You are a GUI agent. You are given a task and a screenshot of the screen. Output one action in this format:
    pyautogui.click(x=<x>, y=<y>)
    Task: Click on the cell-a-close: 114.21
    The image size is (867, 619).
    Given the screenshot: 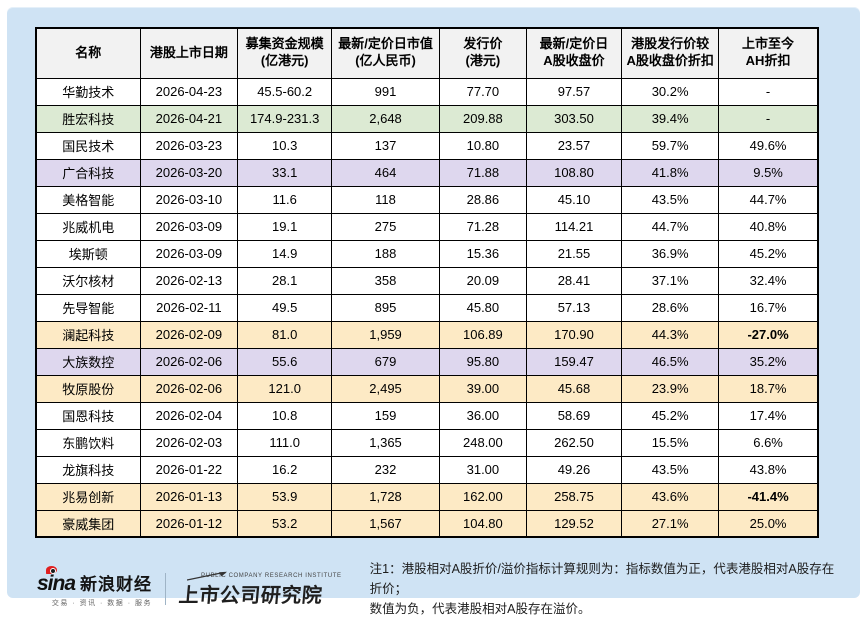 What is the action you would take?
    pyautogui.click(x=574, y=226)
    